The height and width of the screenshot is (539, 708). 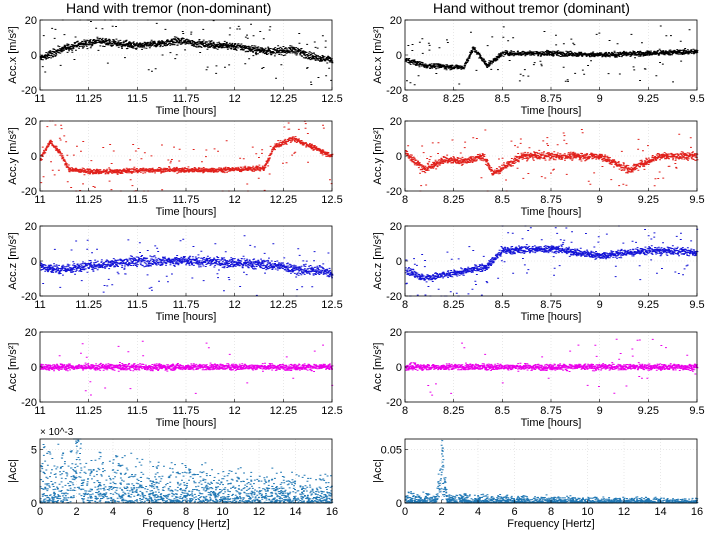 What do you see at coordinates (551, 261) in the screenshot?
I see `data-series-right-accz` at bounding box center [551, 261].